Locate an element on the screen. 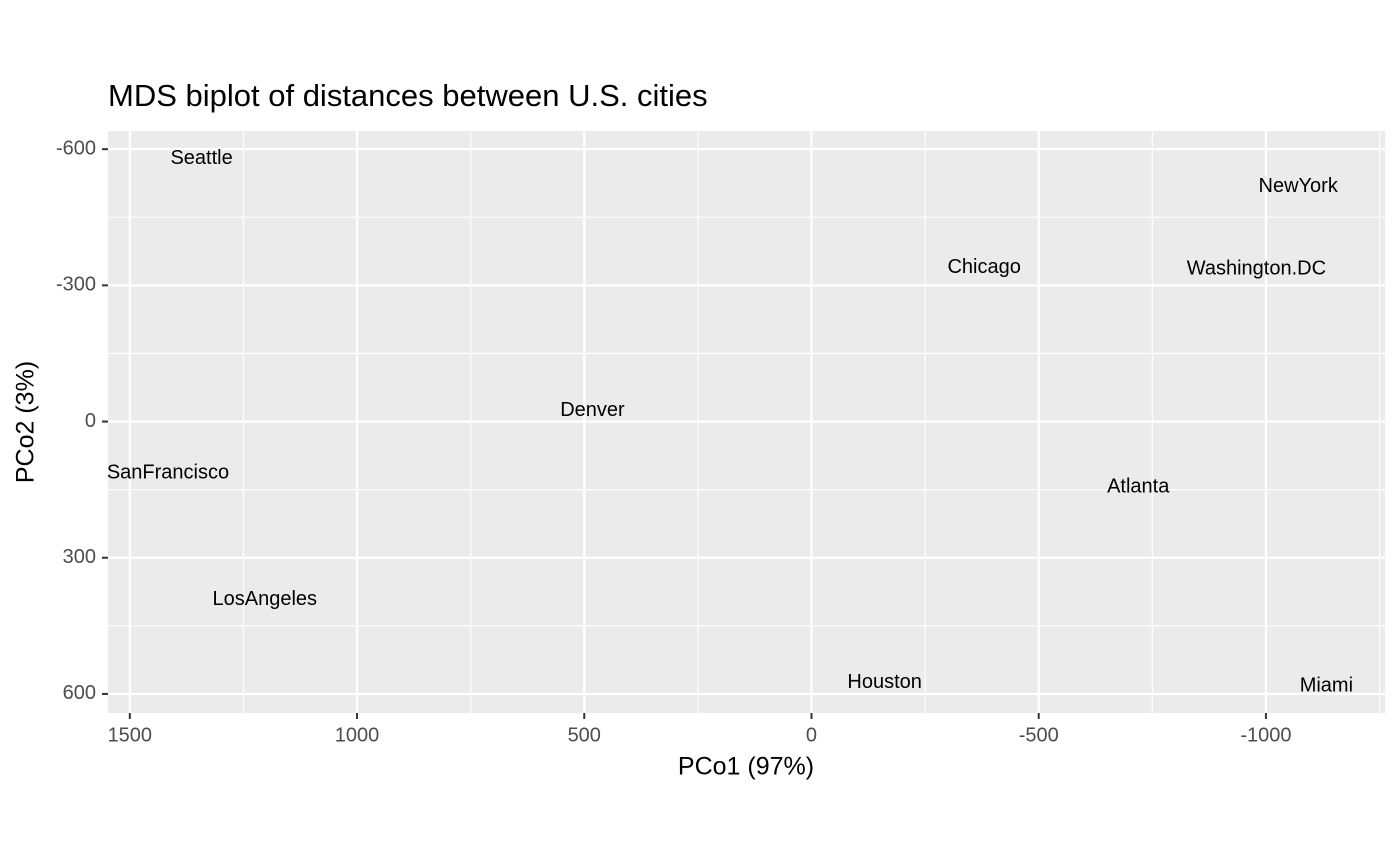 This screenshot has height=866, width=1400. point-label: NewYork is located at coordinates (1299, 186).